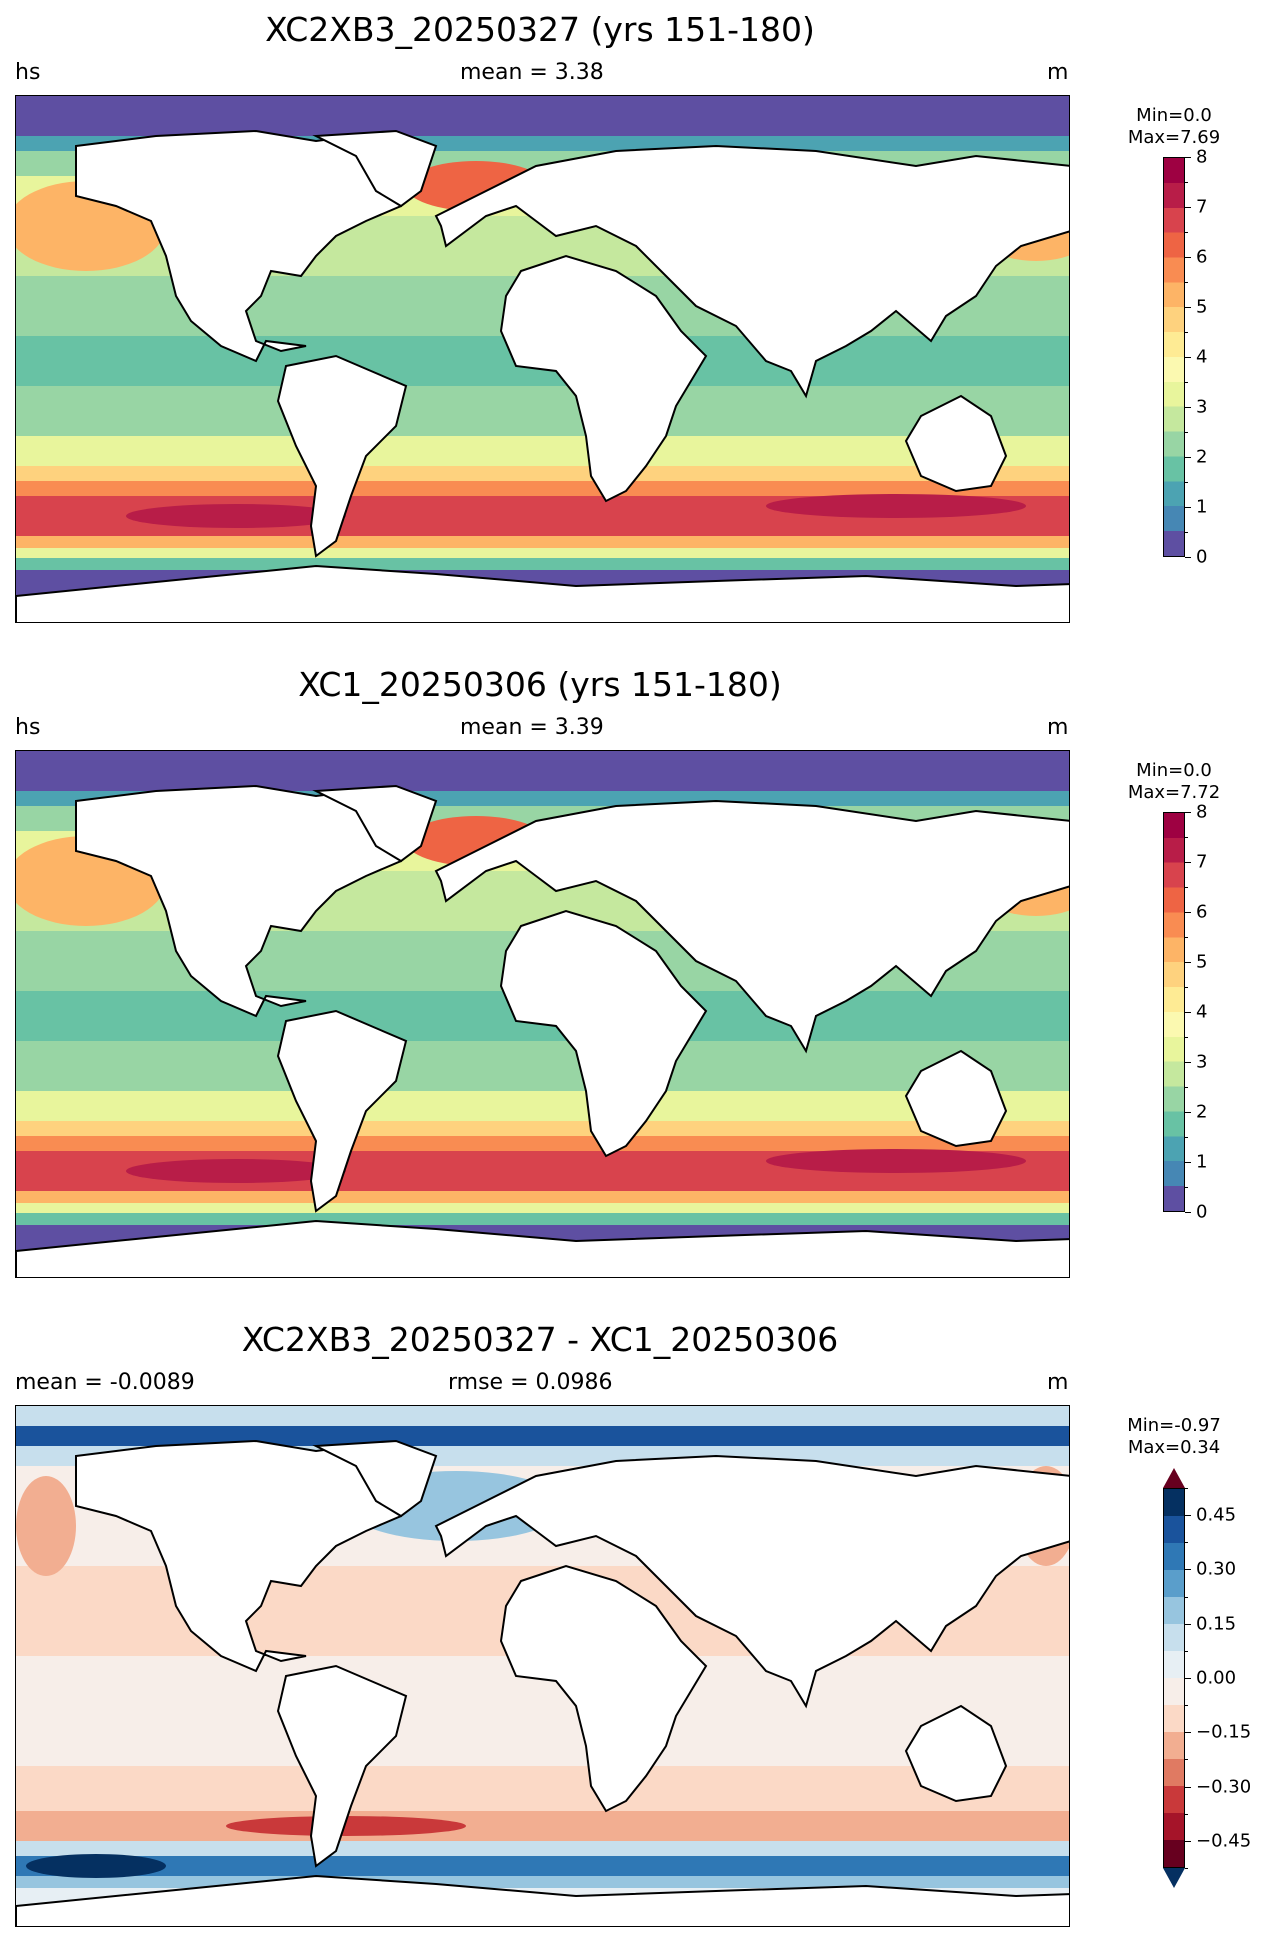 This screenshot has width=1270, height=1939. What do you see at coordinates (1174, 770) in the screenshot?
I see `colorbar-min: Min=0.0` at bounding box center [1174, 770].